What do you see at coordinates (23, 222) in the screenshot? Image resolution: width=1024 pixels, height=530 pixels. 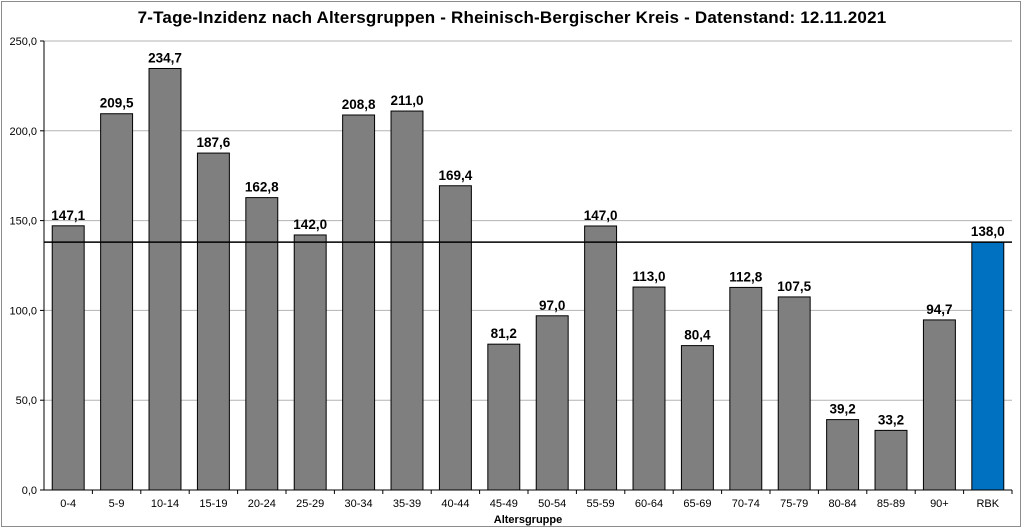 I see `y-tick-label: 150,0` at bounding box center [23, 222].